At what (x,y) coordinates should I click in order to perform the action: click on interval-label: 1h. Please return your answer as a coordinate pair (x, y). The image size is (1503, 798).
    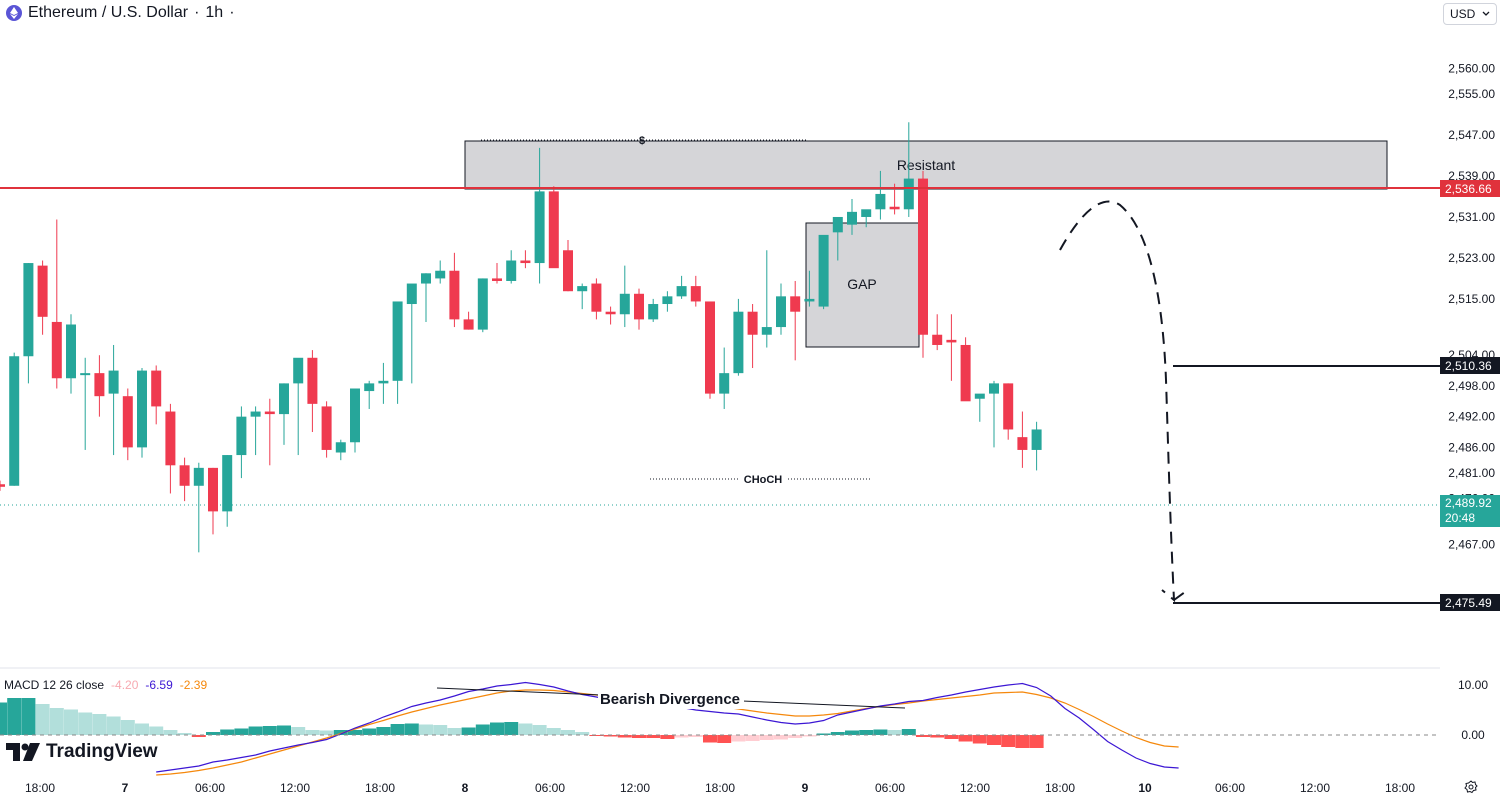
    Looking at the image, I should click on (214, 12).